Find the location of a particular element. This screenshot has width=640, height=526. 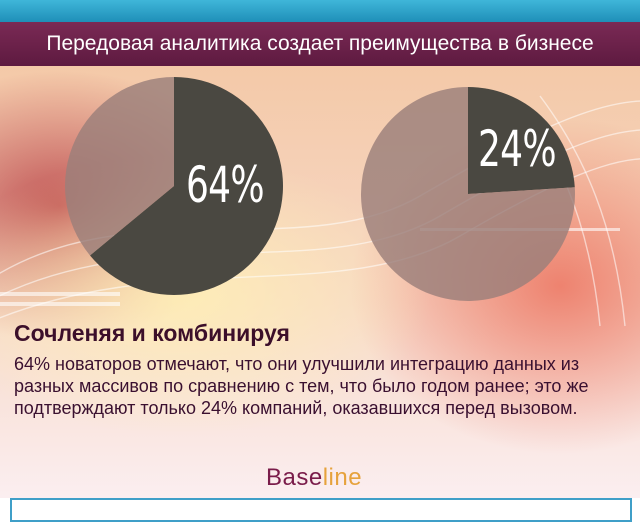

baseline-logo: Baseline is located at coordinates (314, 478).